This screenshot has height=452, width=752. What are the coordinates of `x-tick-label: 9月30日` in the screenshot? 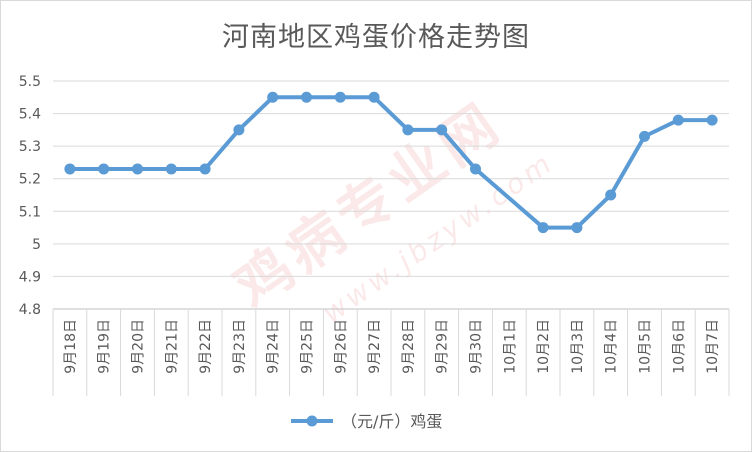 It's located at (477, 346).